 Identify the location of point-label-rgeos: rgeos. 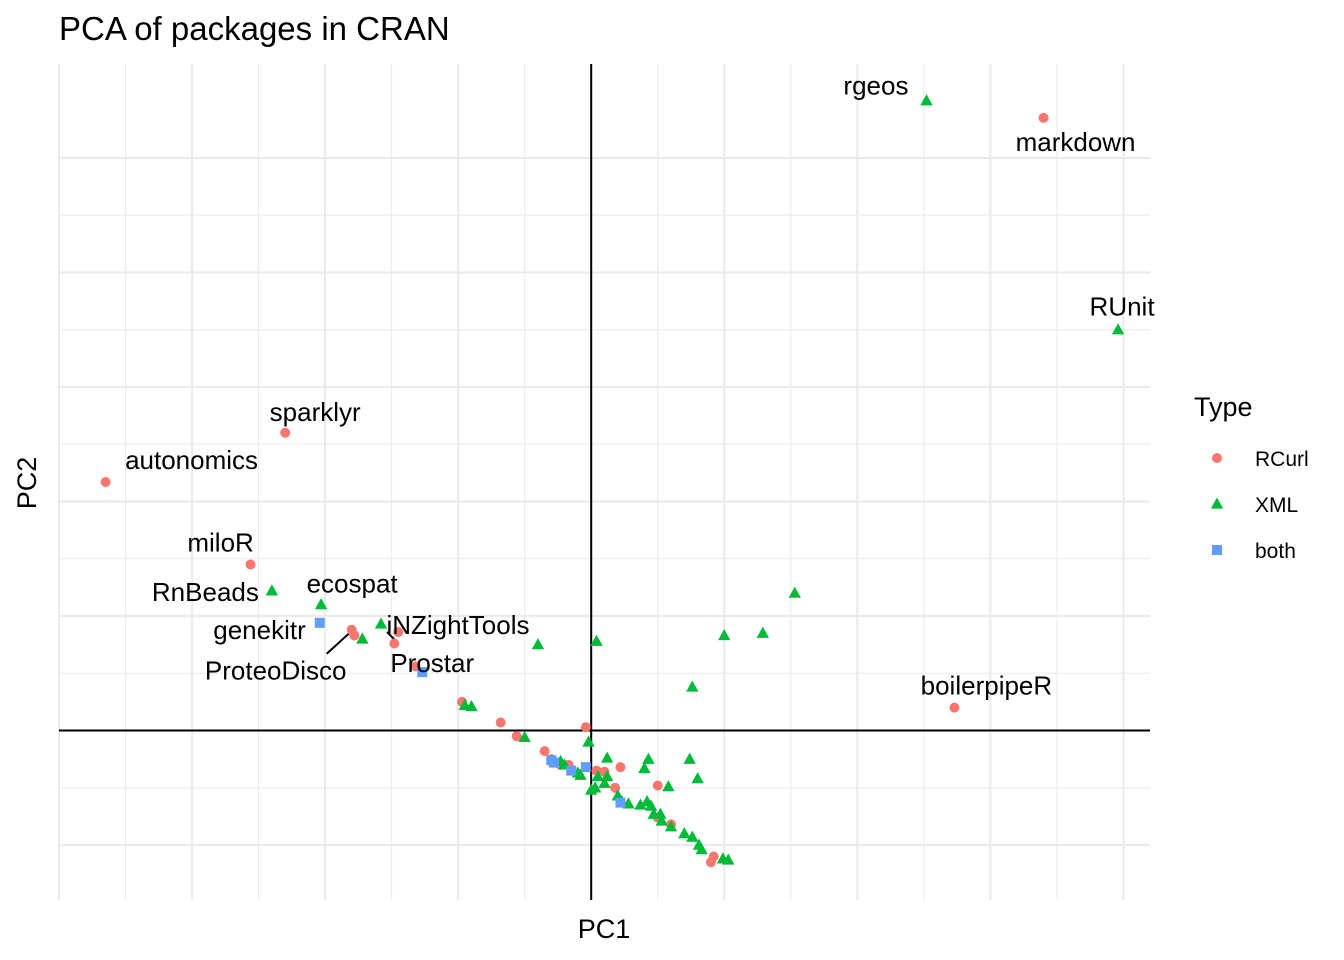
(875, 86).